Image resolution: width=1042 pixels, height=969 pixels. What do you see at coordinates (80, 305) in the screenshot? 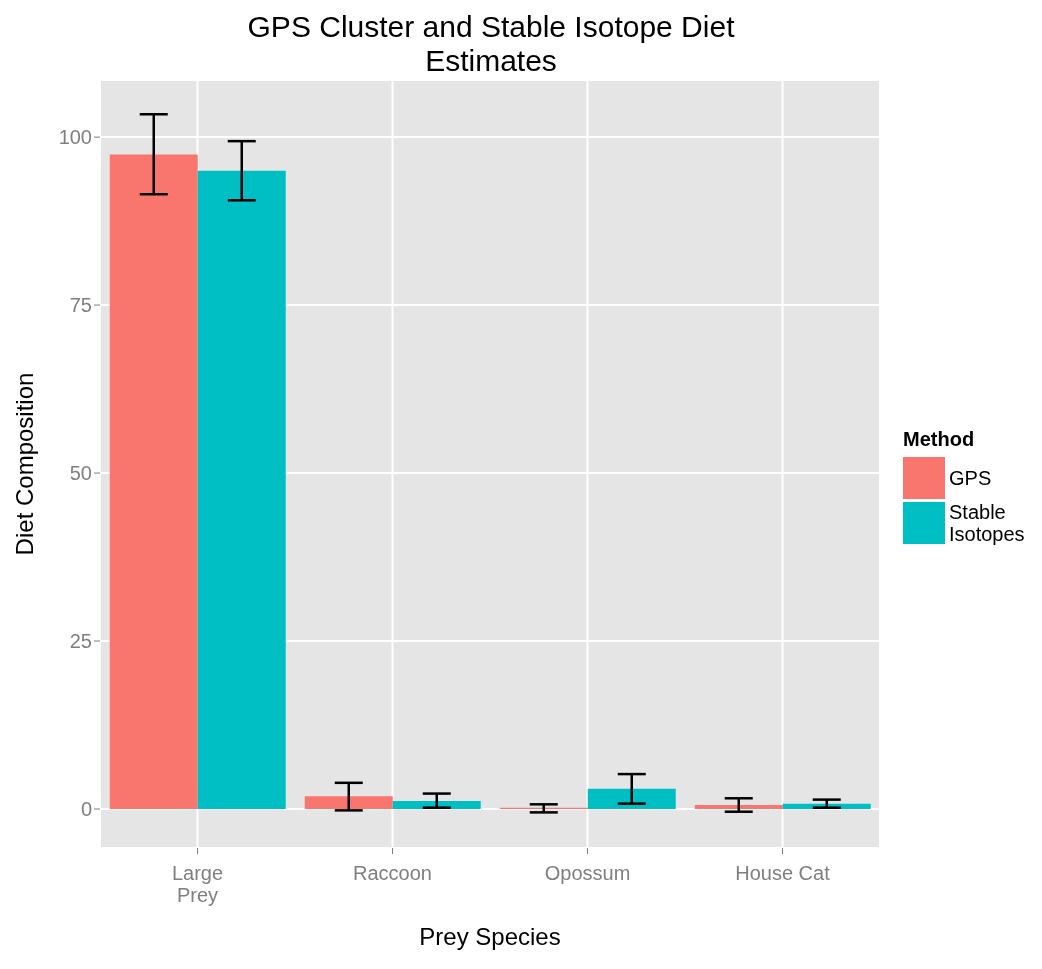
I see `y-tick-label: 75` at bounding box center [80, 305].